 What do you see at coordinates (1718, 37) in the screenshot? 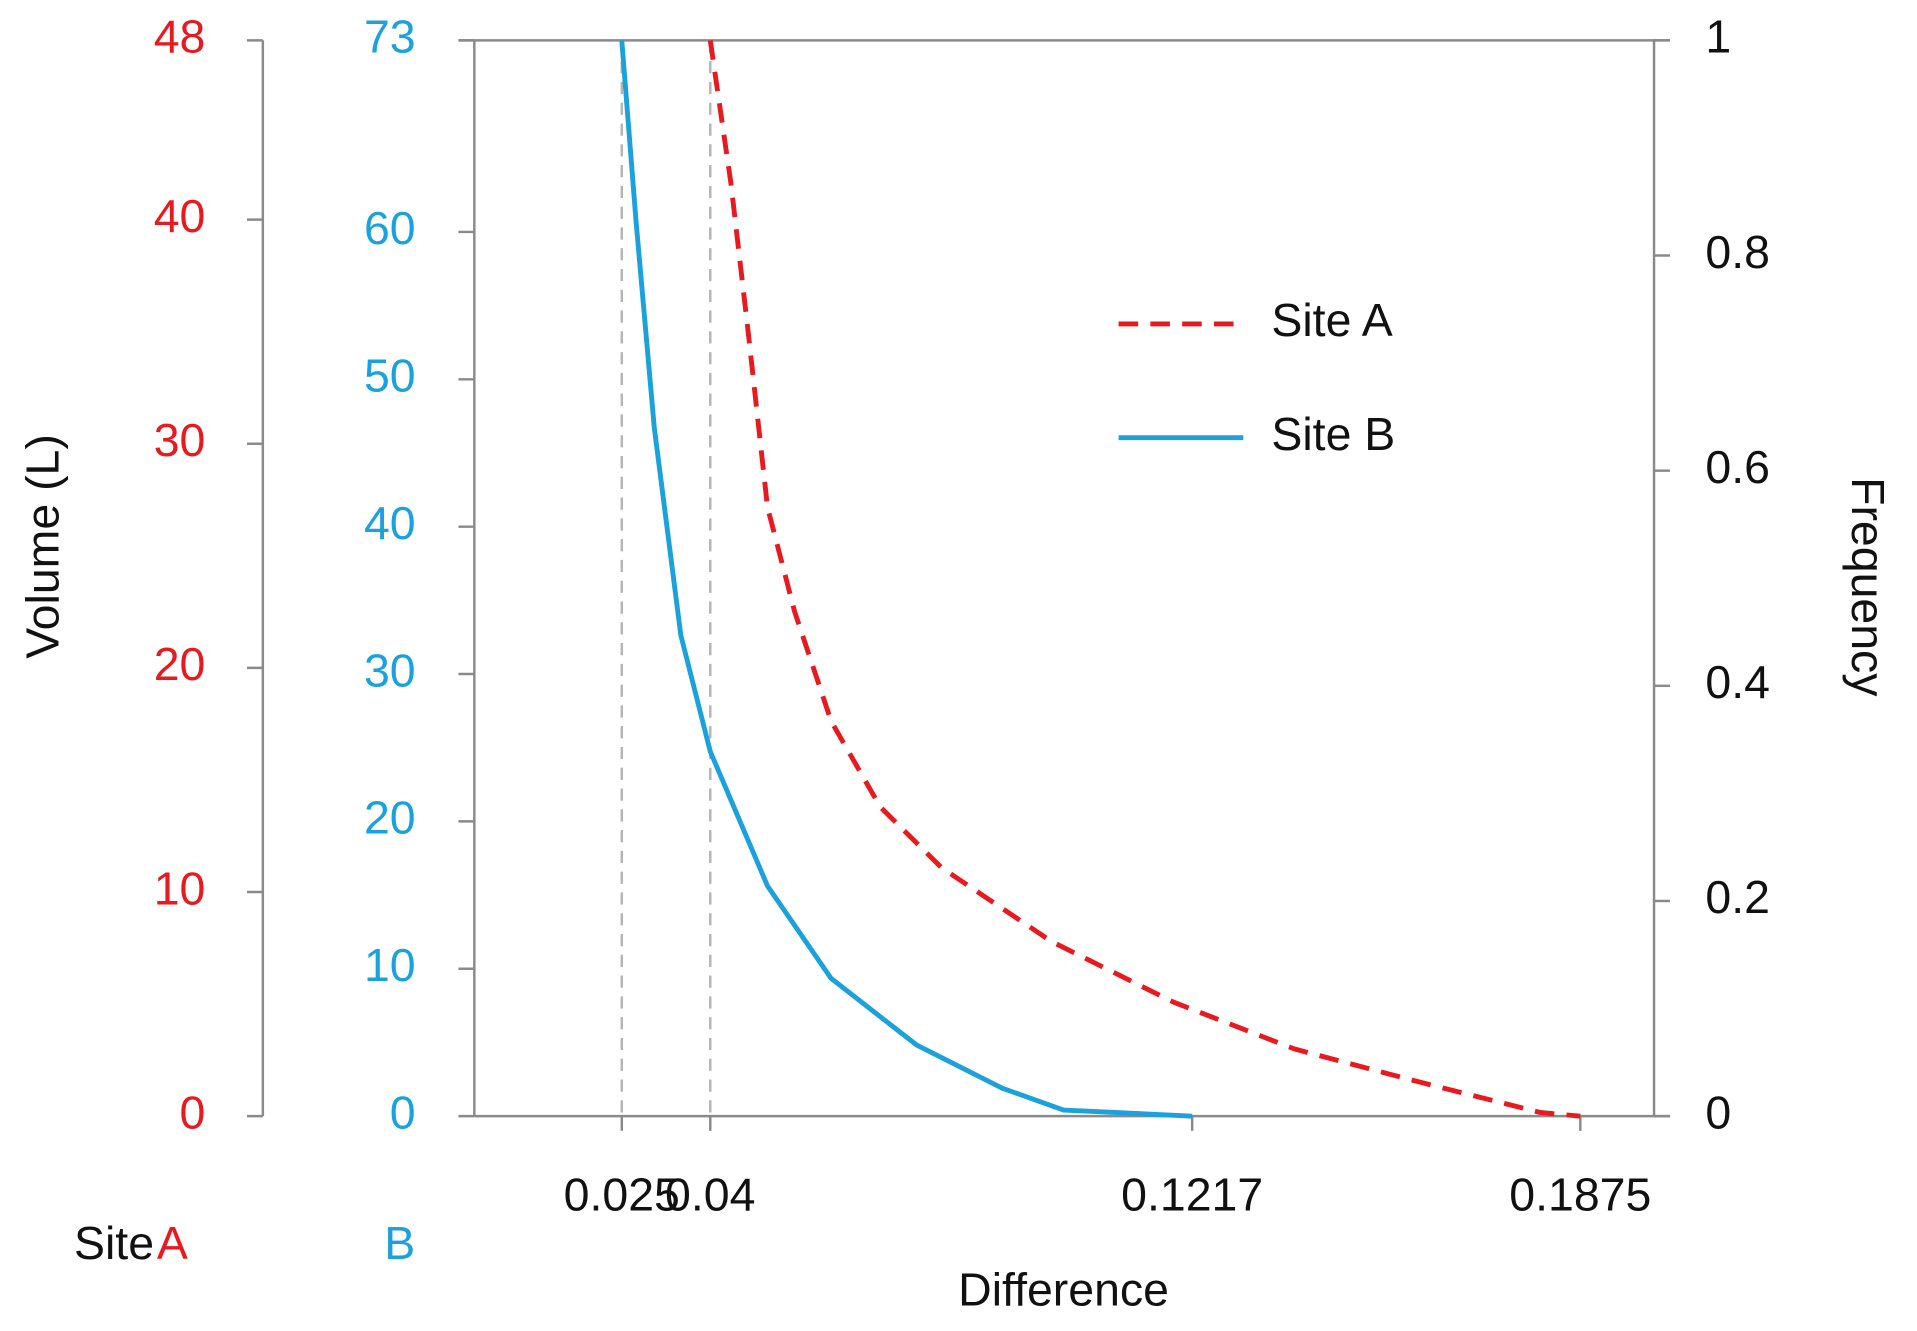
I see `y2-tick-label: 1` at bounding box center [1718, 37].